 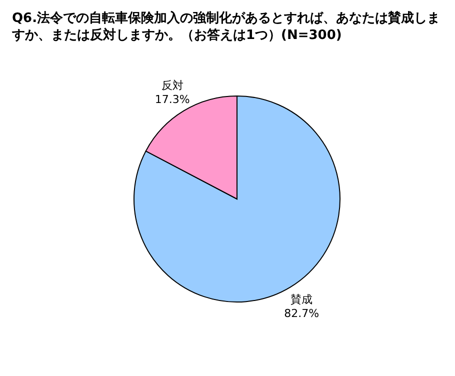 I want to click on data-label: 17.3%, so click(x=172, y=99).